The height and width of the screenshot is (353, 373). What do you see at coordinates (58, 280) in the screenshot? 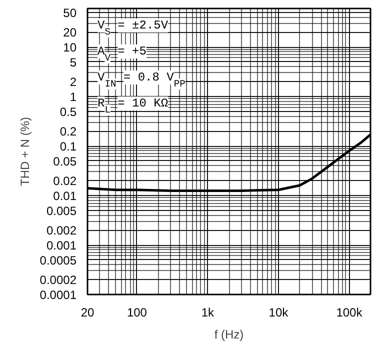
I see `y-tick-label: 0.0002` at bounding box center [58, 280].